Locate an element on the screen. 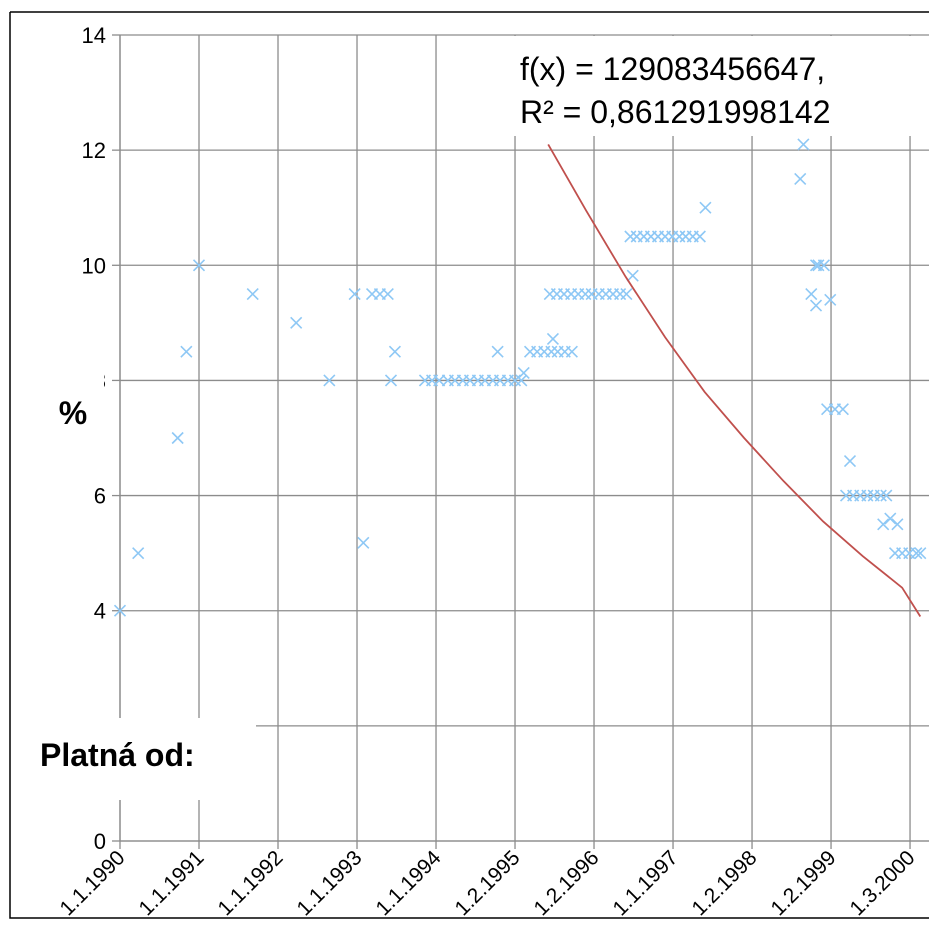  y-tick-label: 4 is located at coordinates (100, 611).